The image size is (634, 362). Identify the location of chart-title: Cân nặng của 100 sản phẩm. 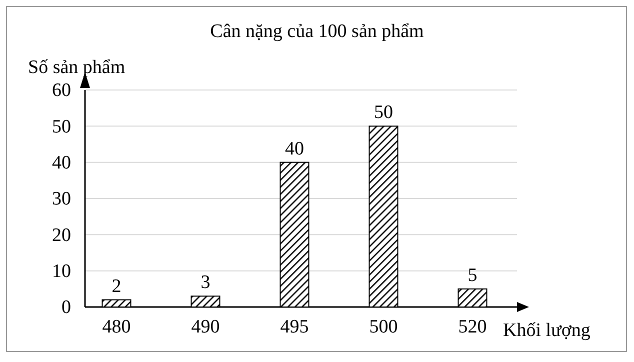
(317, 31).